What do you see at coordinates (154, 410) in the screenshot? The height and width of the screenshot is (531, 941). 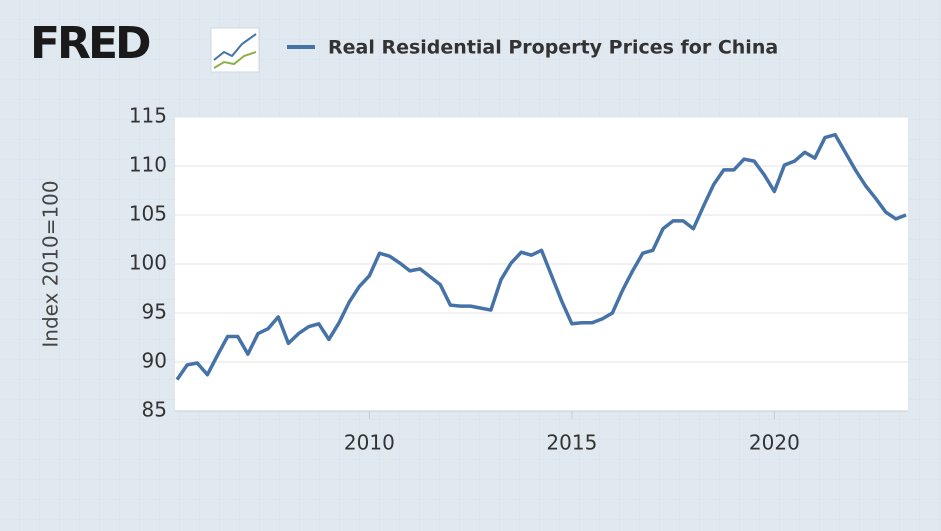 I see `y-tick-label: 85` at bounding box center [154, 410].